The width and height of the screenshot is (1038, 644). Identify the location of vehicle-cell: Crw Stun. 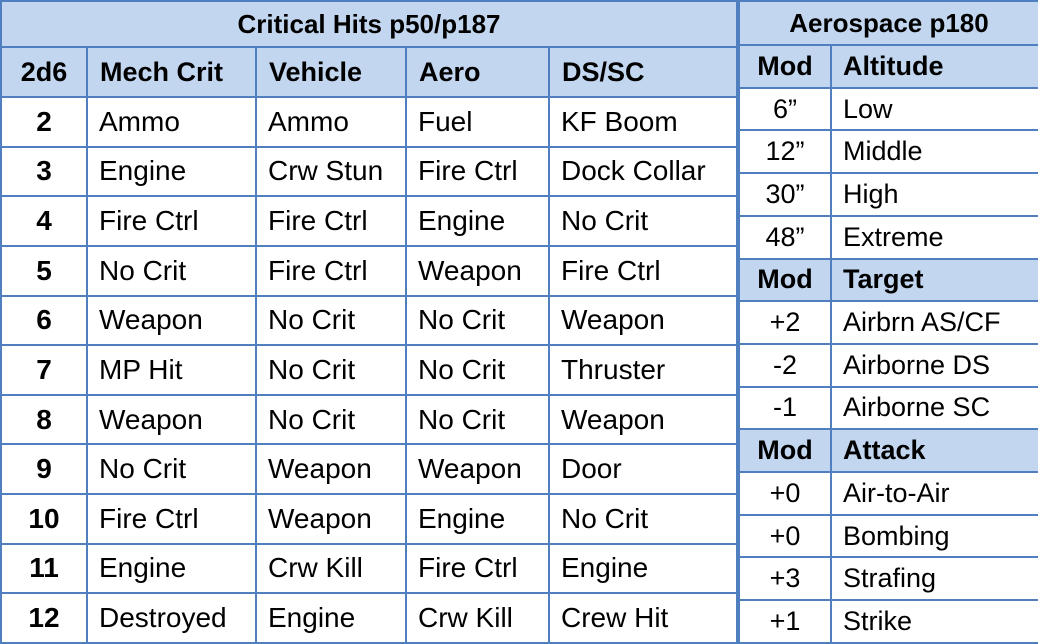
(331, 171).